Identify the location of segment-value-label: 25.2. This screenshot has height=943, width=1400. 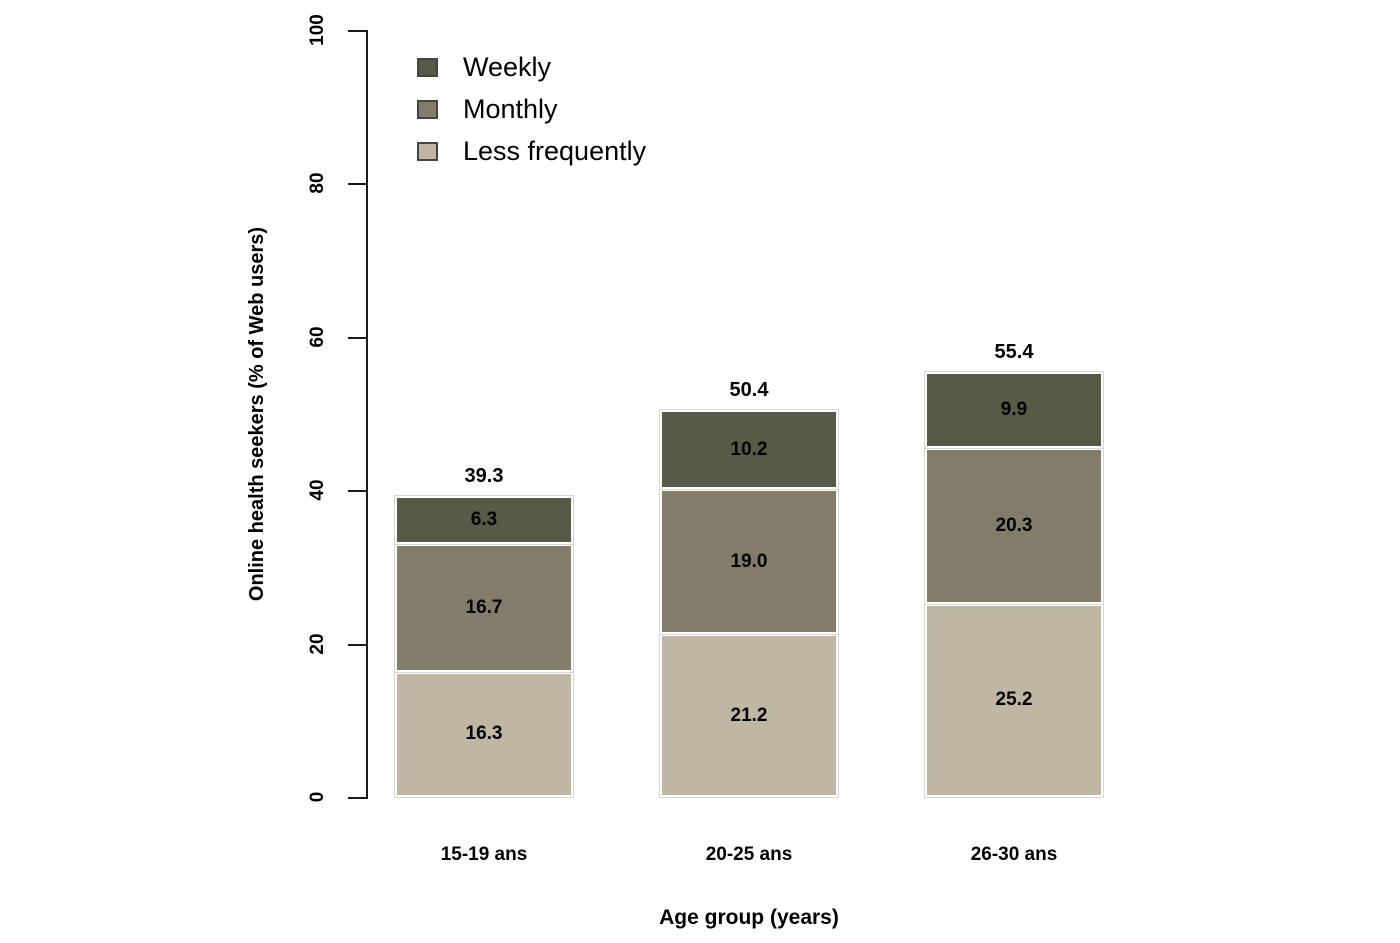
(1014, 700).